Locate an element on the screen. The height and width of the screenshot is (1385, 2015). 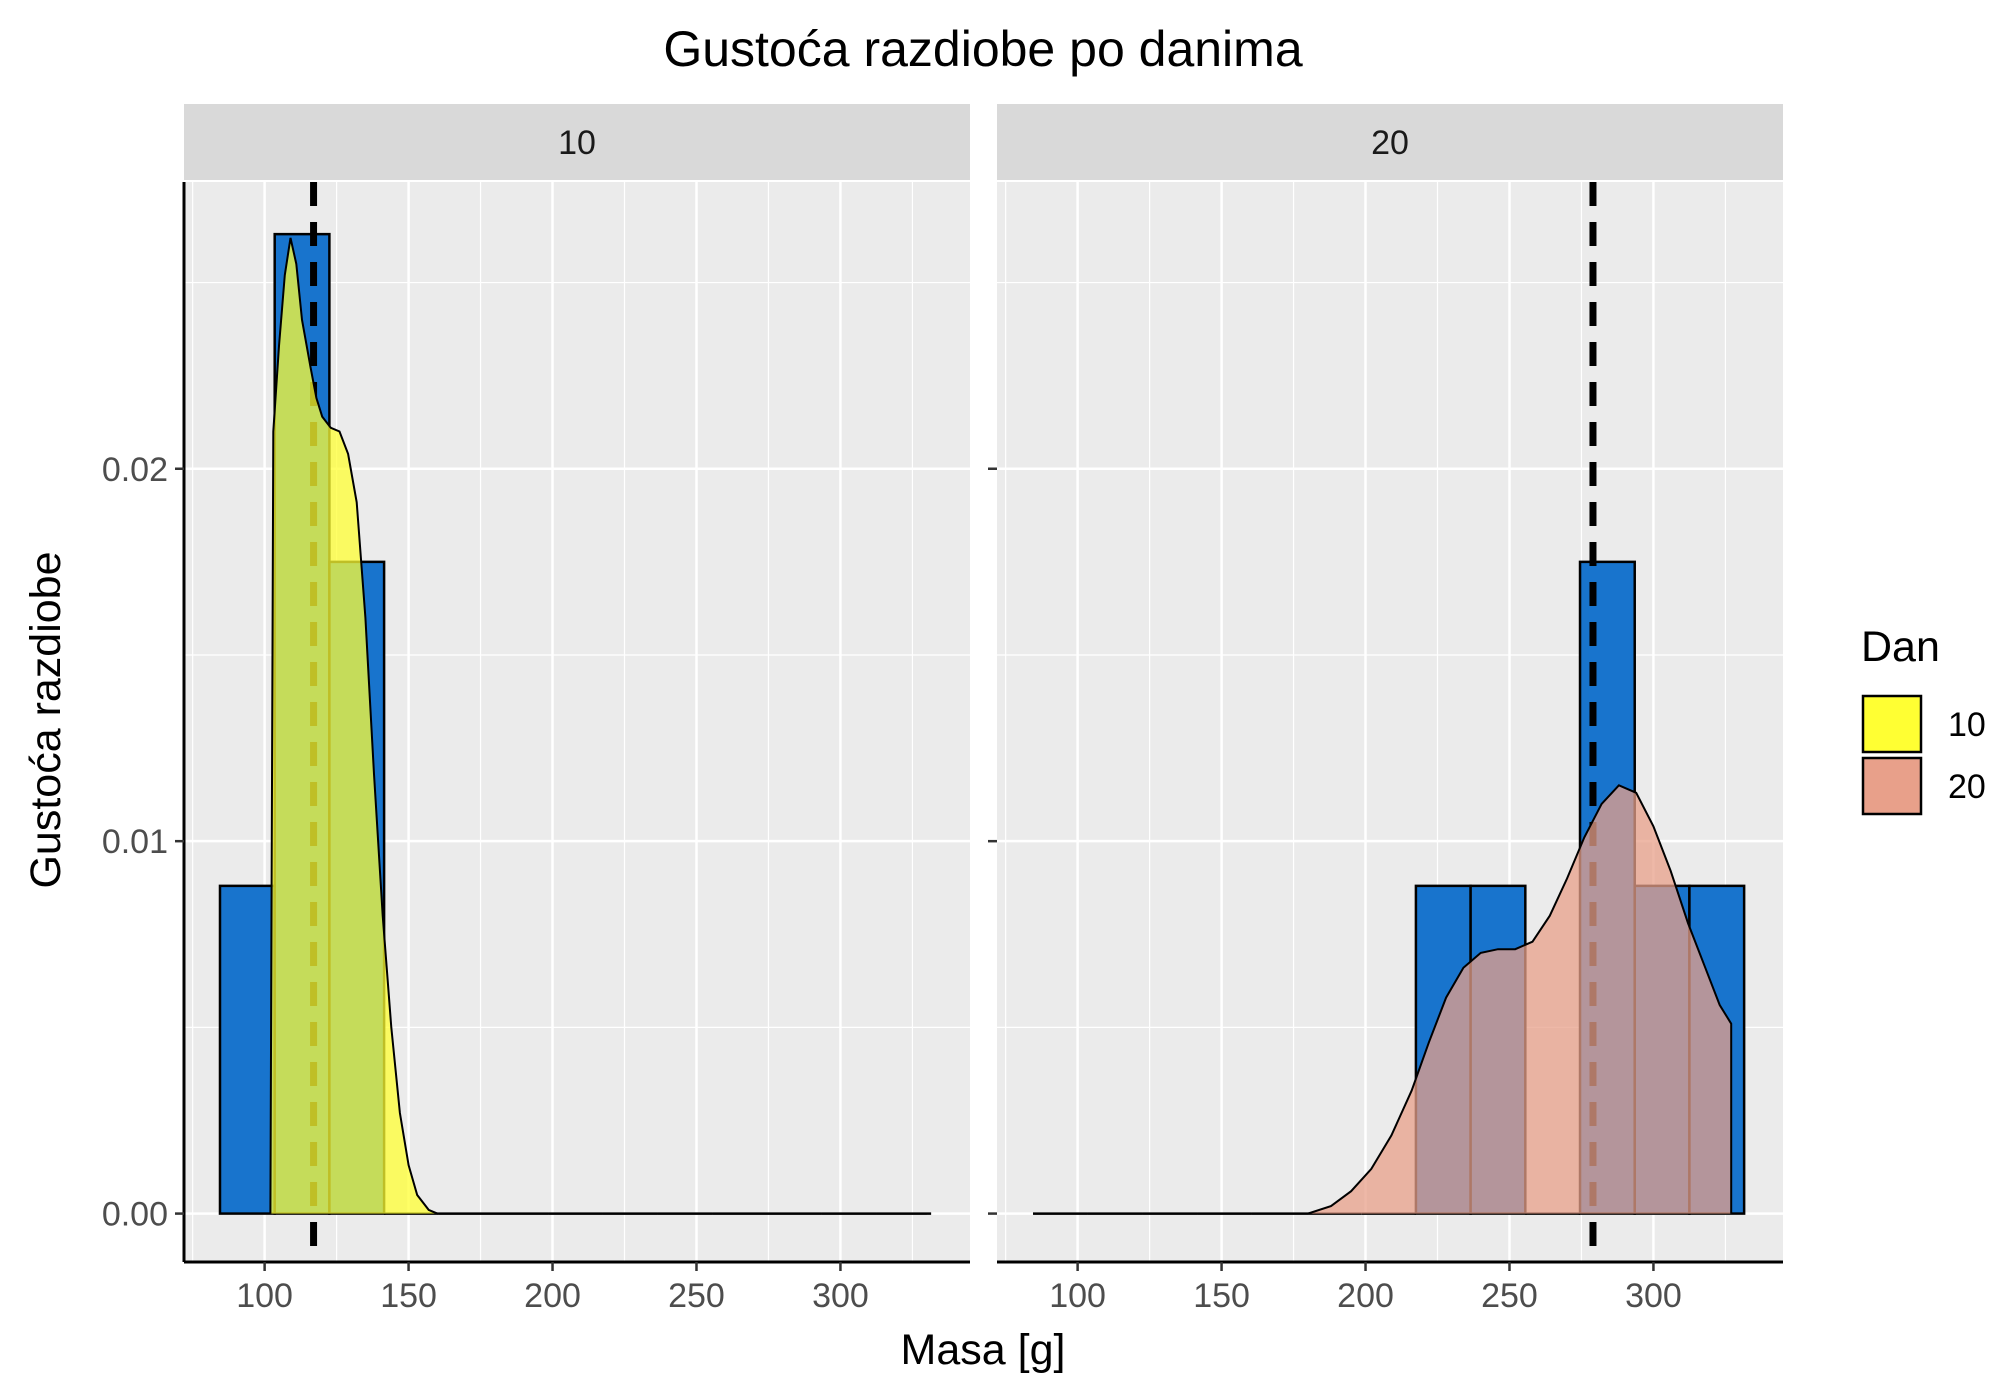
legend: Dan 10 20 is located at coordinates (1923, 719).